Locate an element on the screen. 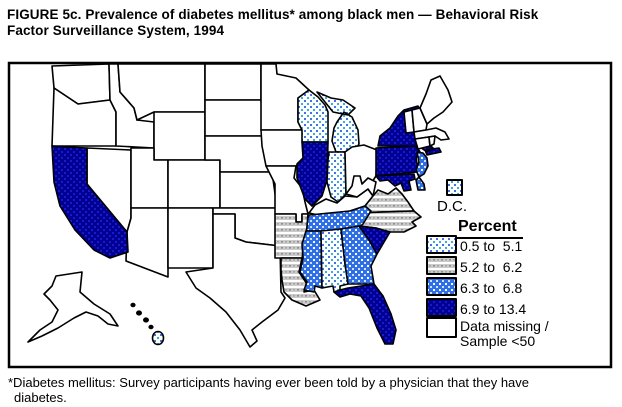  state-SD is located at coordinates (234, 118).